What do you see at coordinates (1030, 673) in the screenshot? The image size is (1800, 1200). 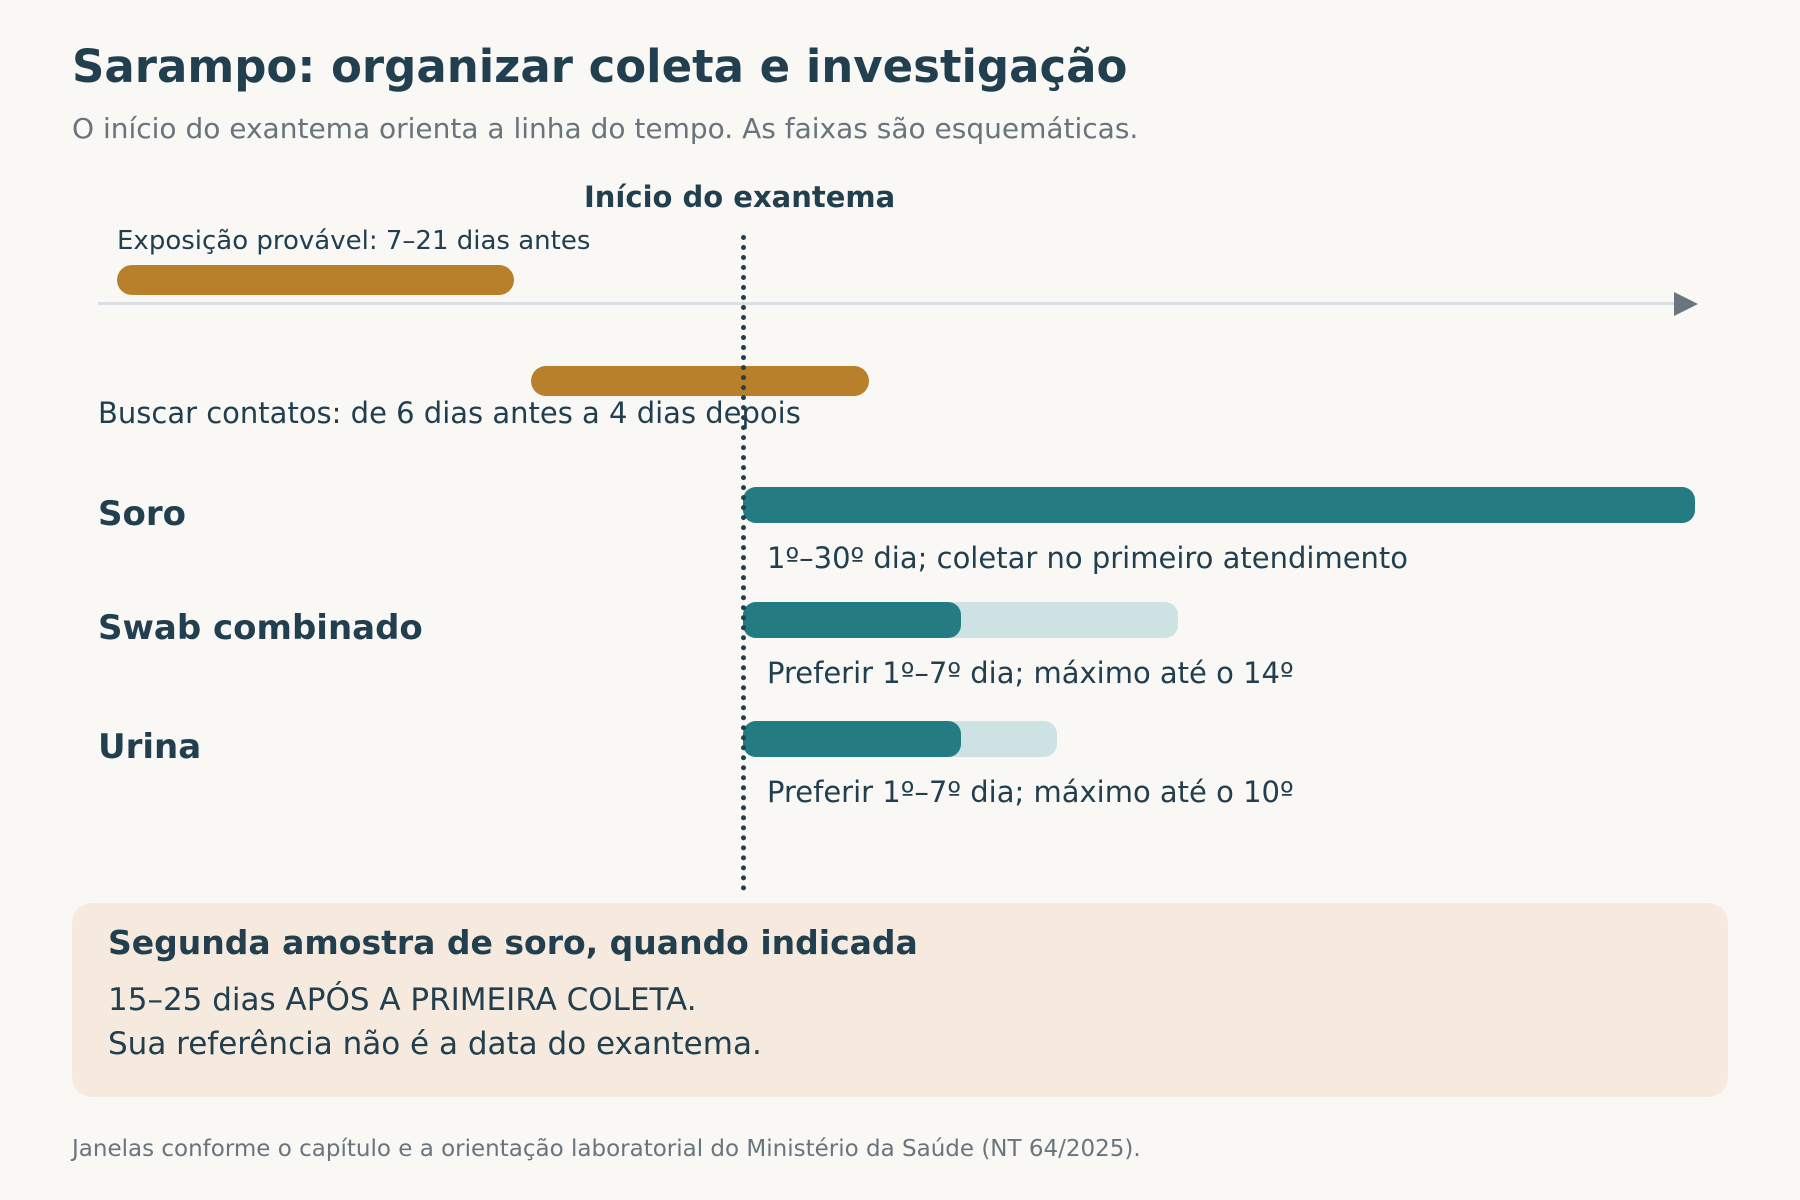 I see `sample-note-swab: Preferir 1º–7º dia; máximo até o 14º` at bounding box center [1030, 673].